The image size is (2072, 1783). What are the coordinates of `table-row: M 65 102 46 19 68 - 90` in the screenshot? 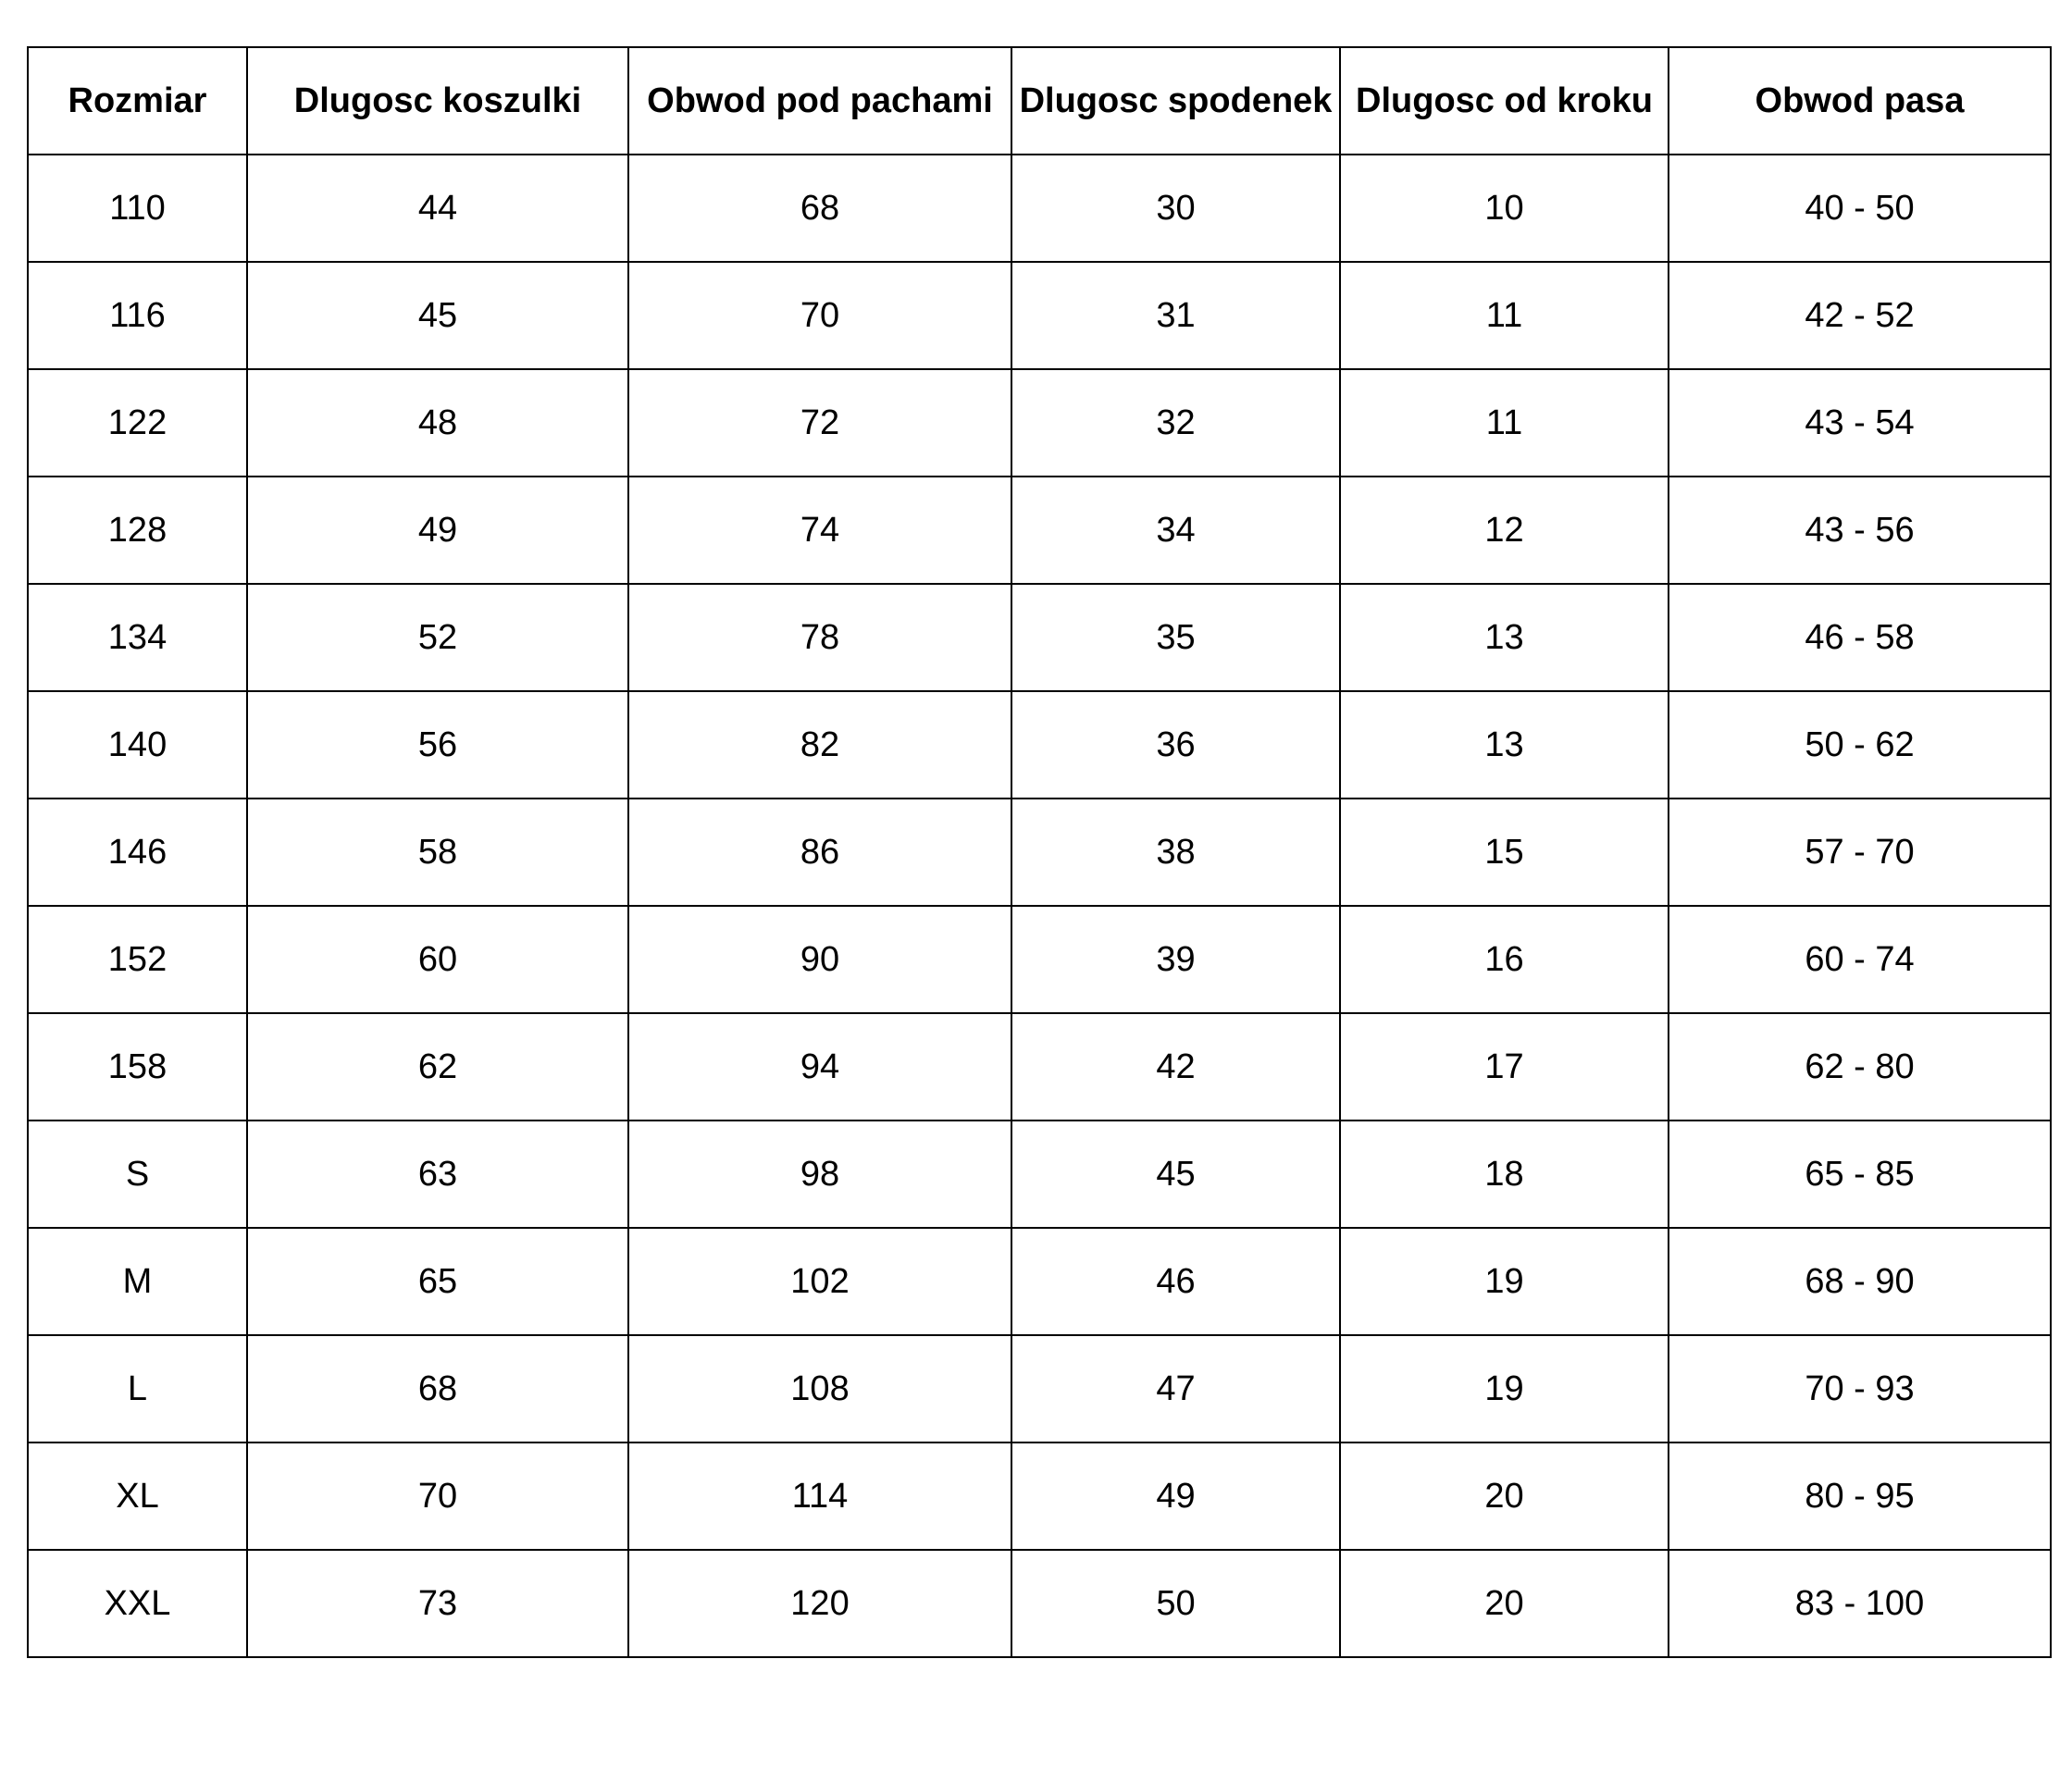 It's located at (1039, 1281).